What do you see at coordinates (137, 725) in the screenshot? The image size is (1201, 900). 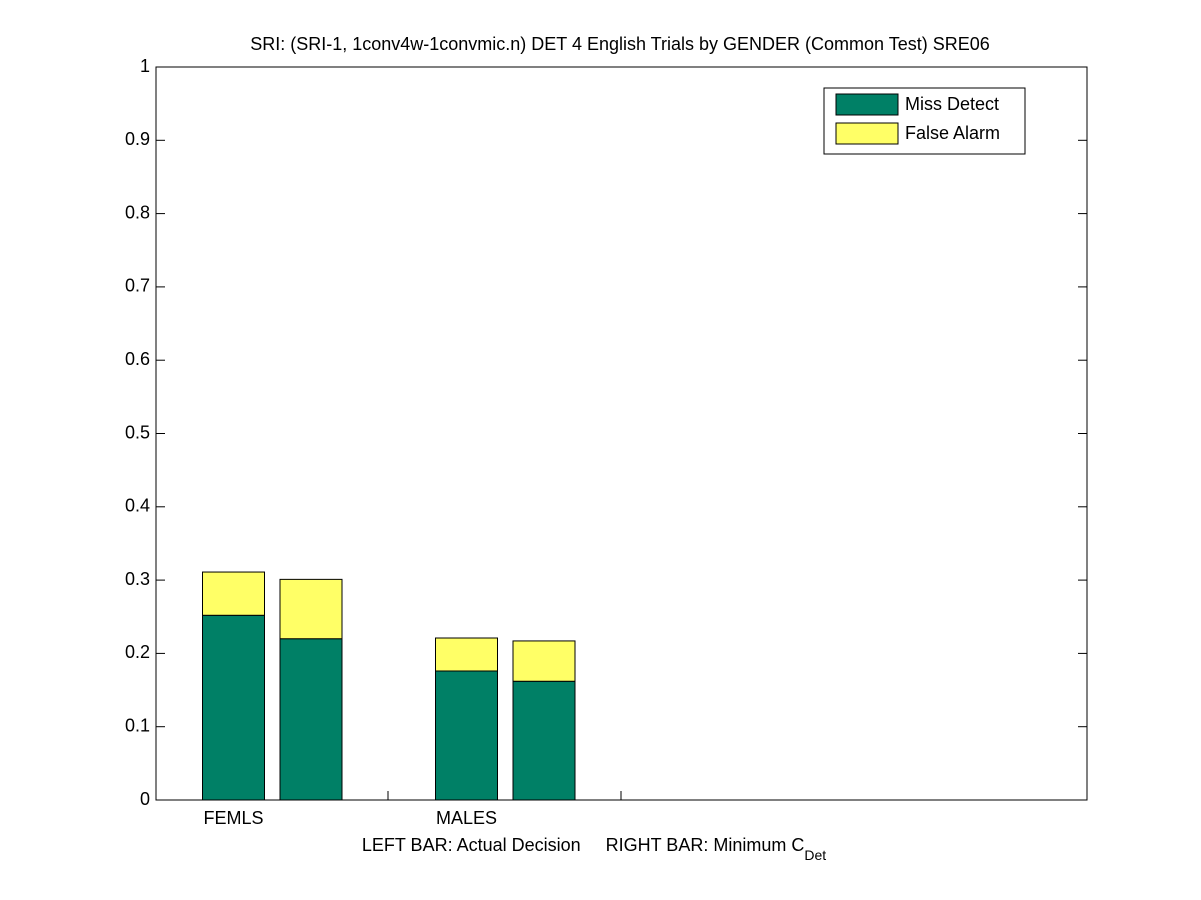 I see `y-tick-label: 0.1` at bounding box center [137, 725].